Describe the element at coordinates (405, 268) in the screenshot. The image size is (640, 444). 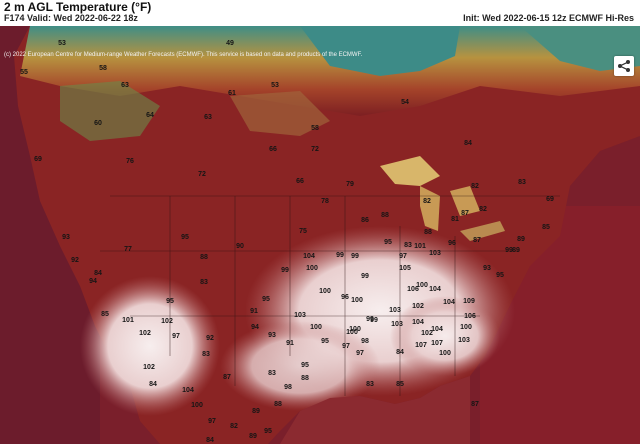
I see `temperature-label: 105` at that location.